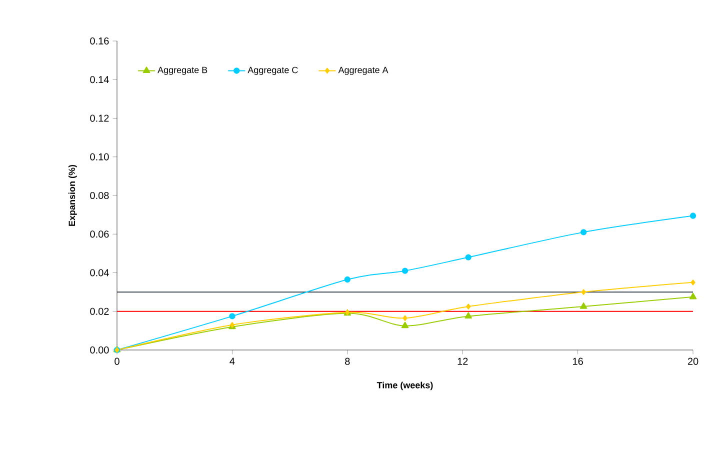 This screenshot has height=473, width=708. What do you see at coordinates (117, 361) in the screenshot?
I see `x-tick-label: 0` at bounding box center [117, 361].